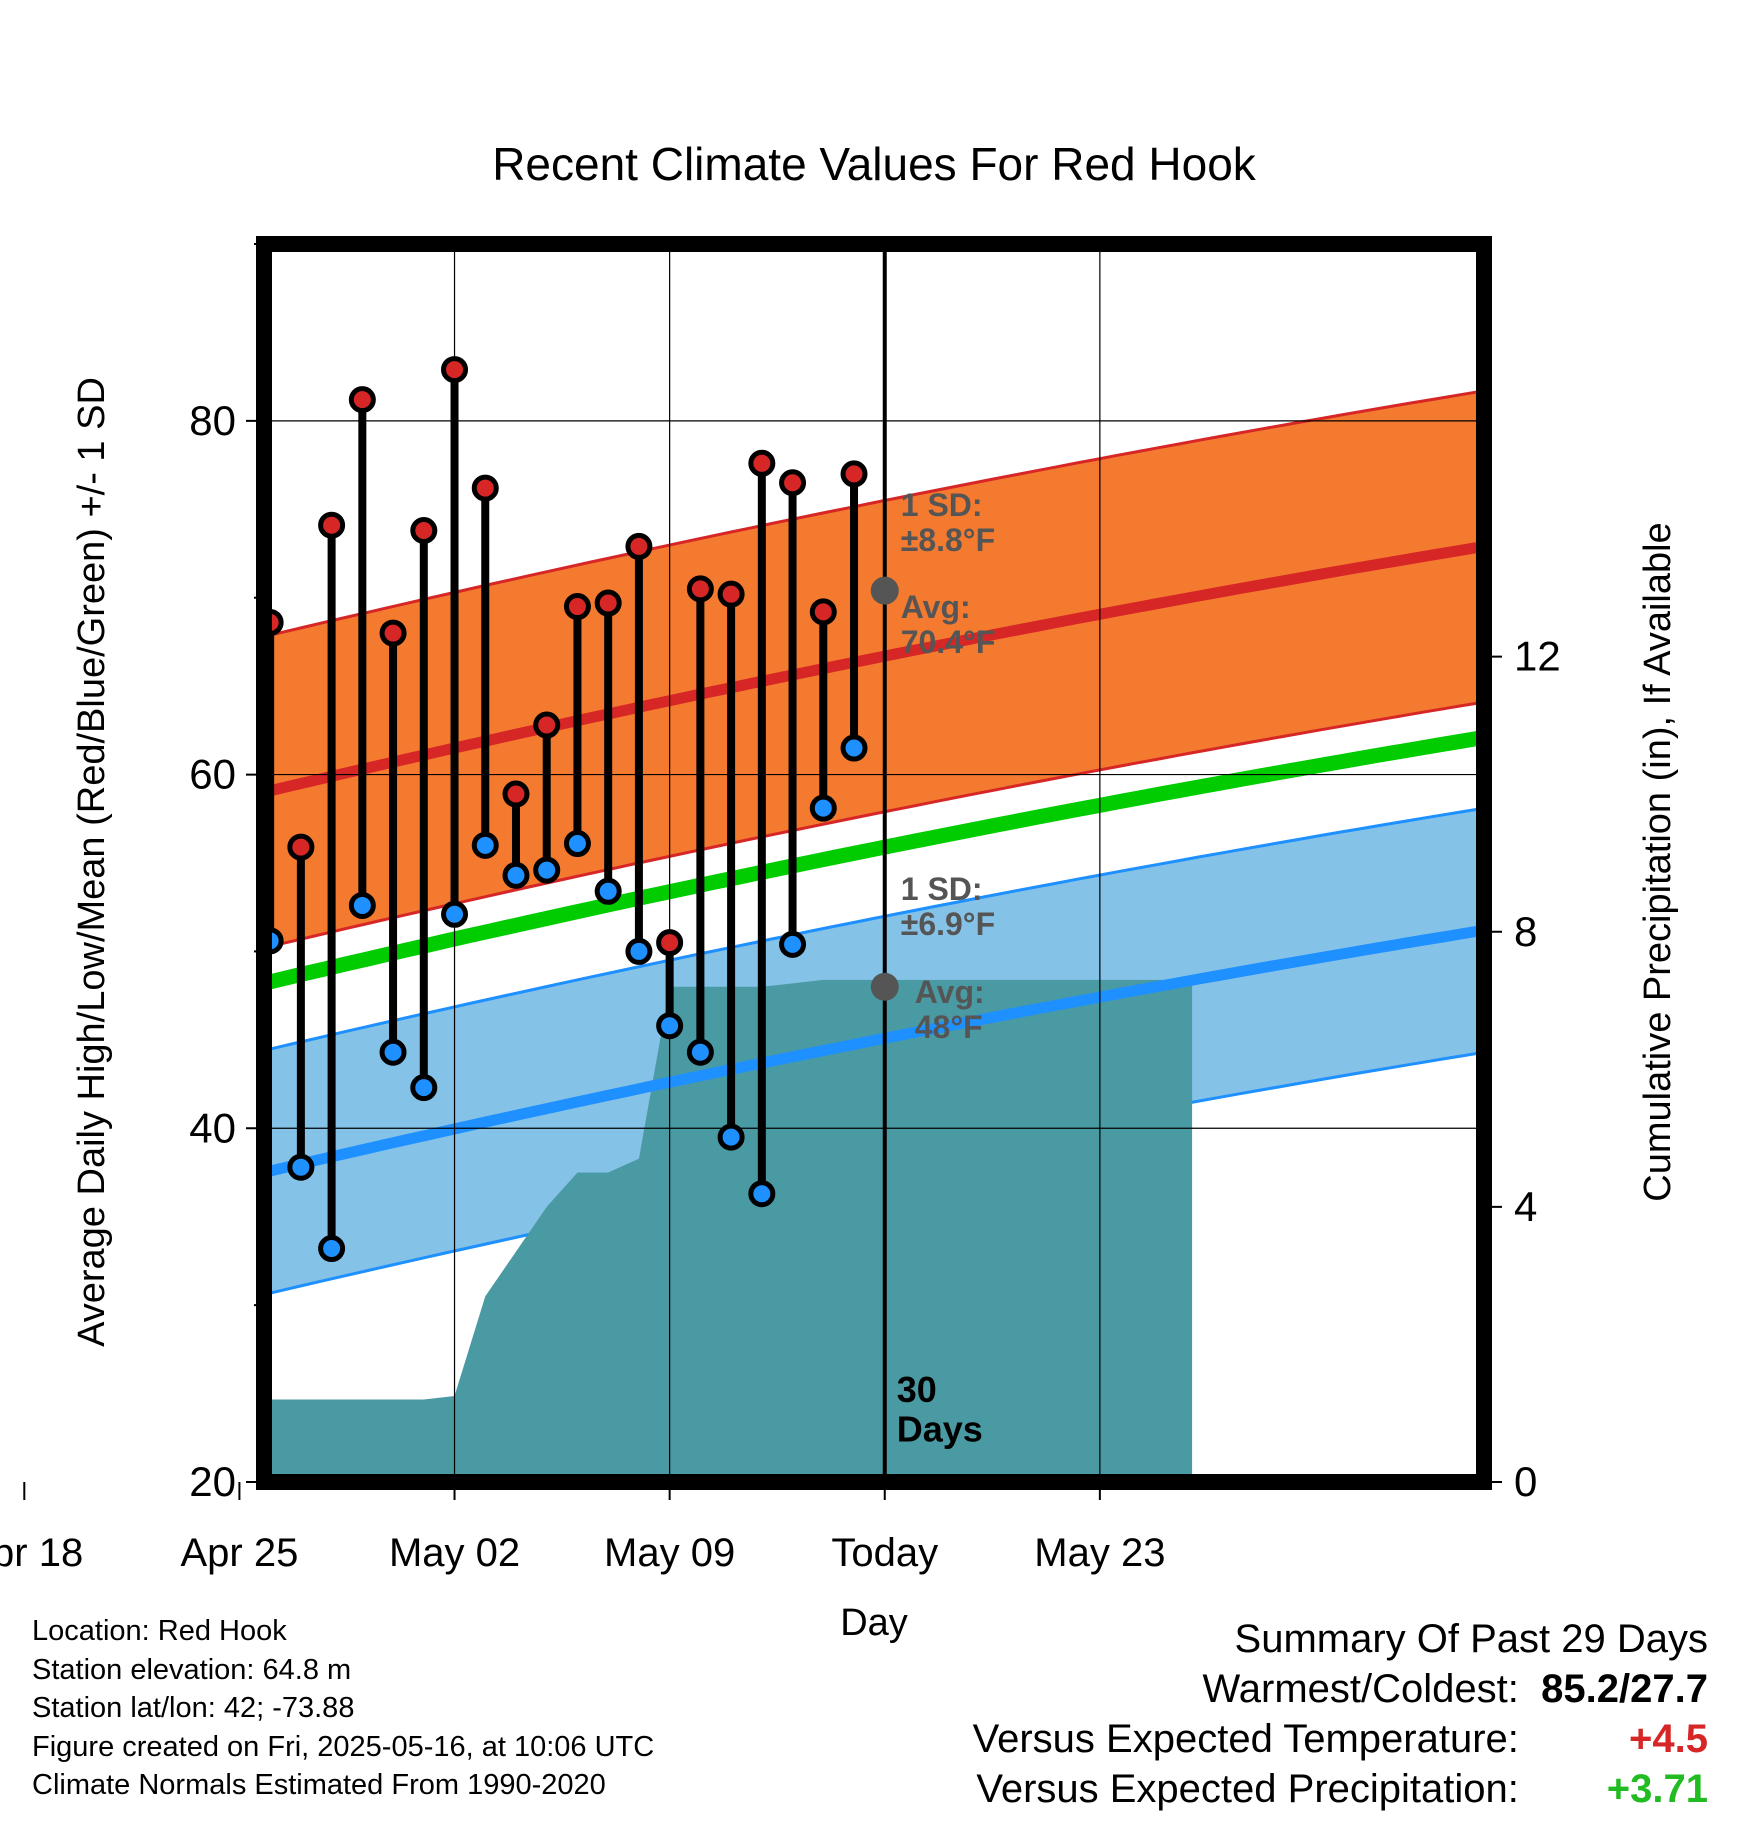  Describe the element at coordinates (1471, 1639) in the screenshot. I see `summary-title: Summary Of Past 29 Days` at that location.